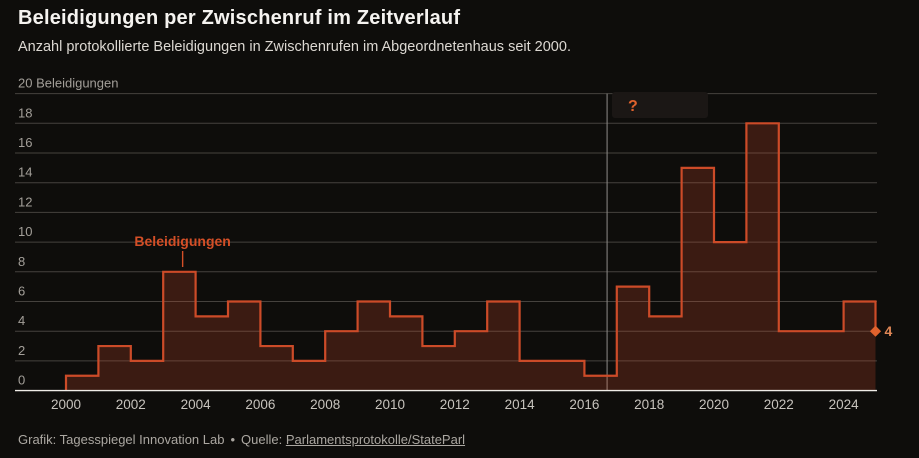 The width and height of the screenshot is (919, 458). I want to click on y-tick-label: 8, so click(21, 261).